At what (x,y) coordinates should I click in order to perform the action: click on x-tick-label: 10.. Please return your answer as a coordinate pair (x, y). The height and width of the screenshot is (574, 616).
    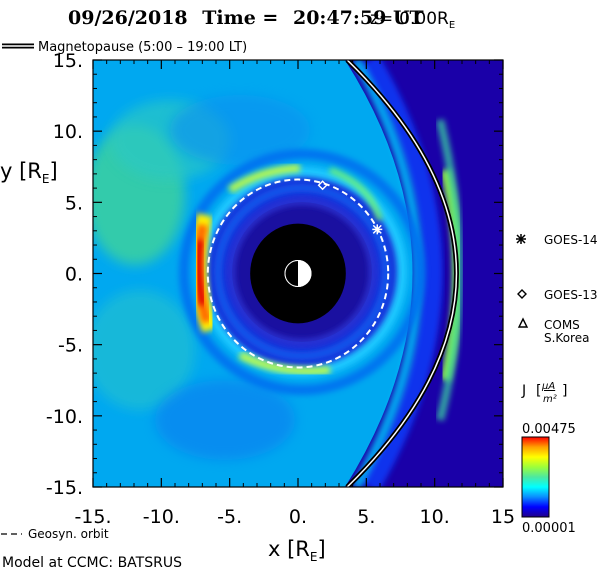
    Looking at the image, I should click on (435, 517).